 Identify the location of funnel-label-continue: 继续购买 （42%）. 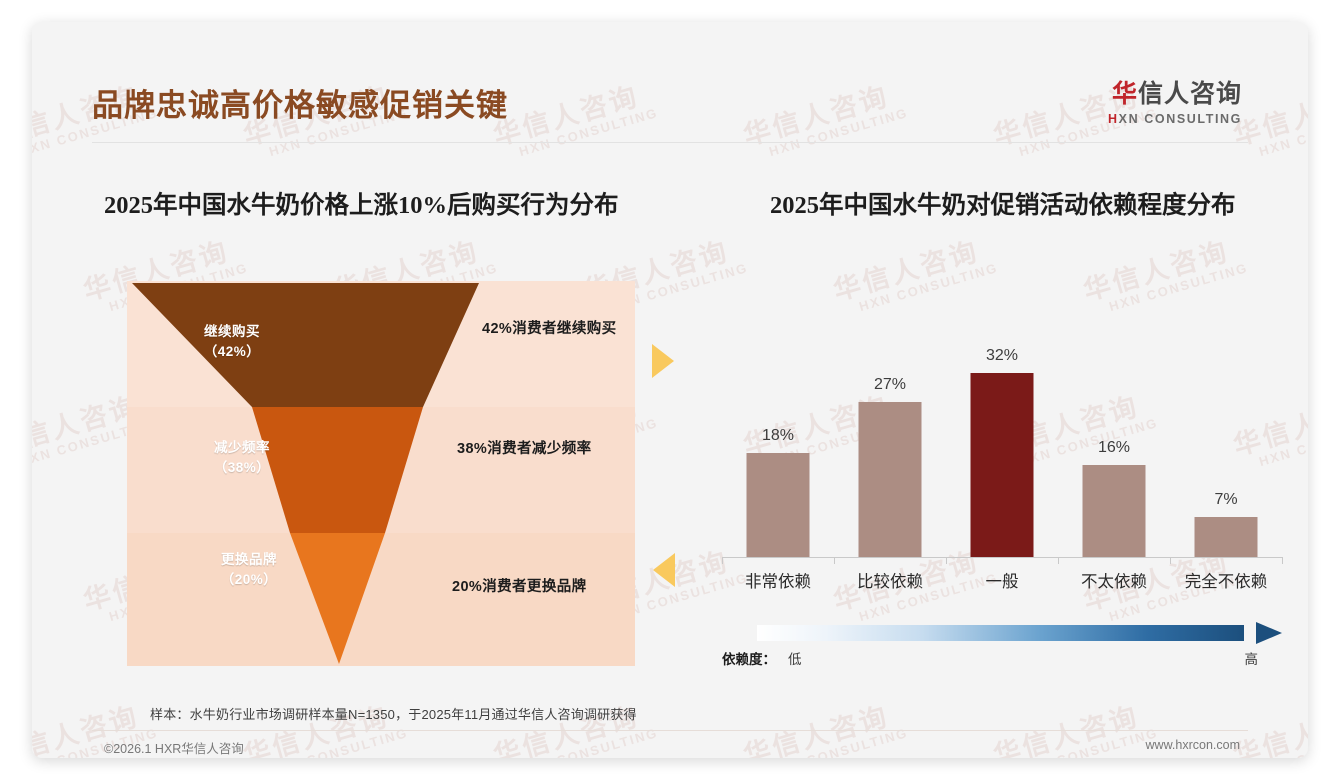
(232, 341).